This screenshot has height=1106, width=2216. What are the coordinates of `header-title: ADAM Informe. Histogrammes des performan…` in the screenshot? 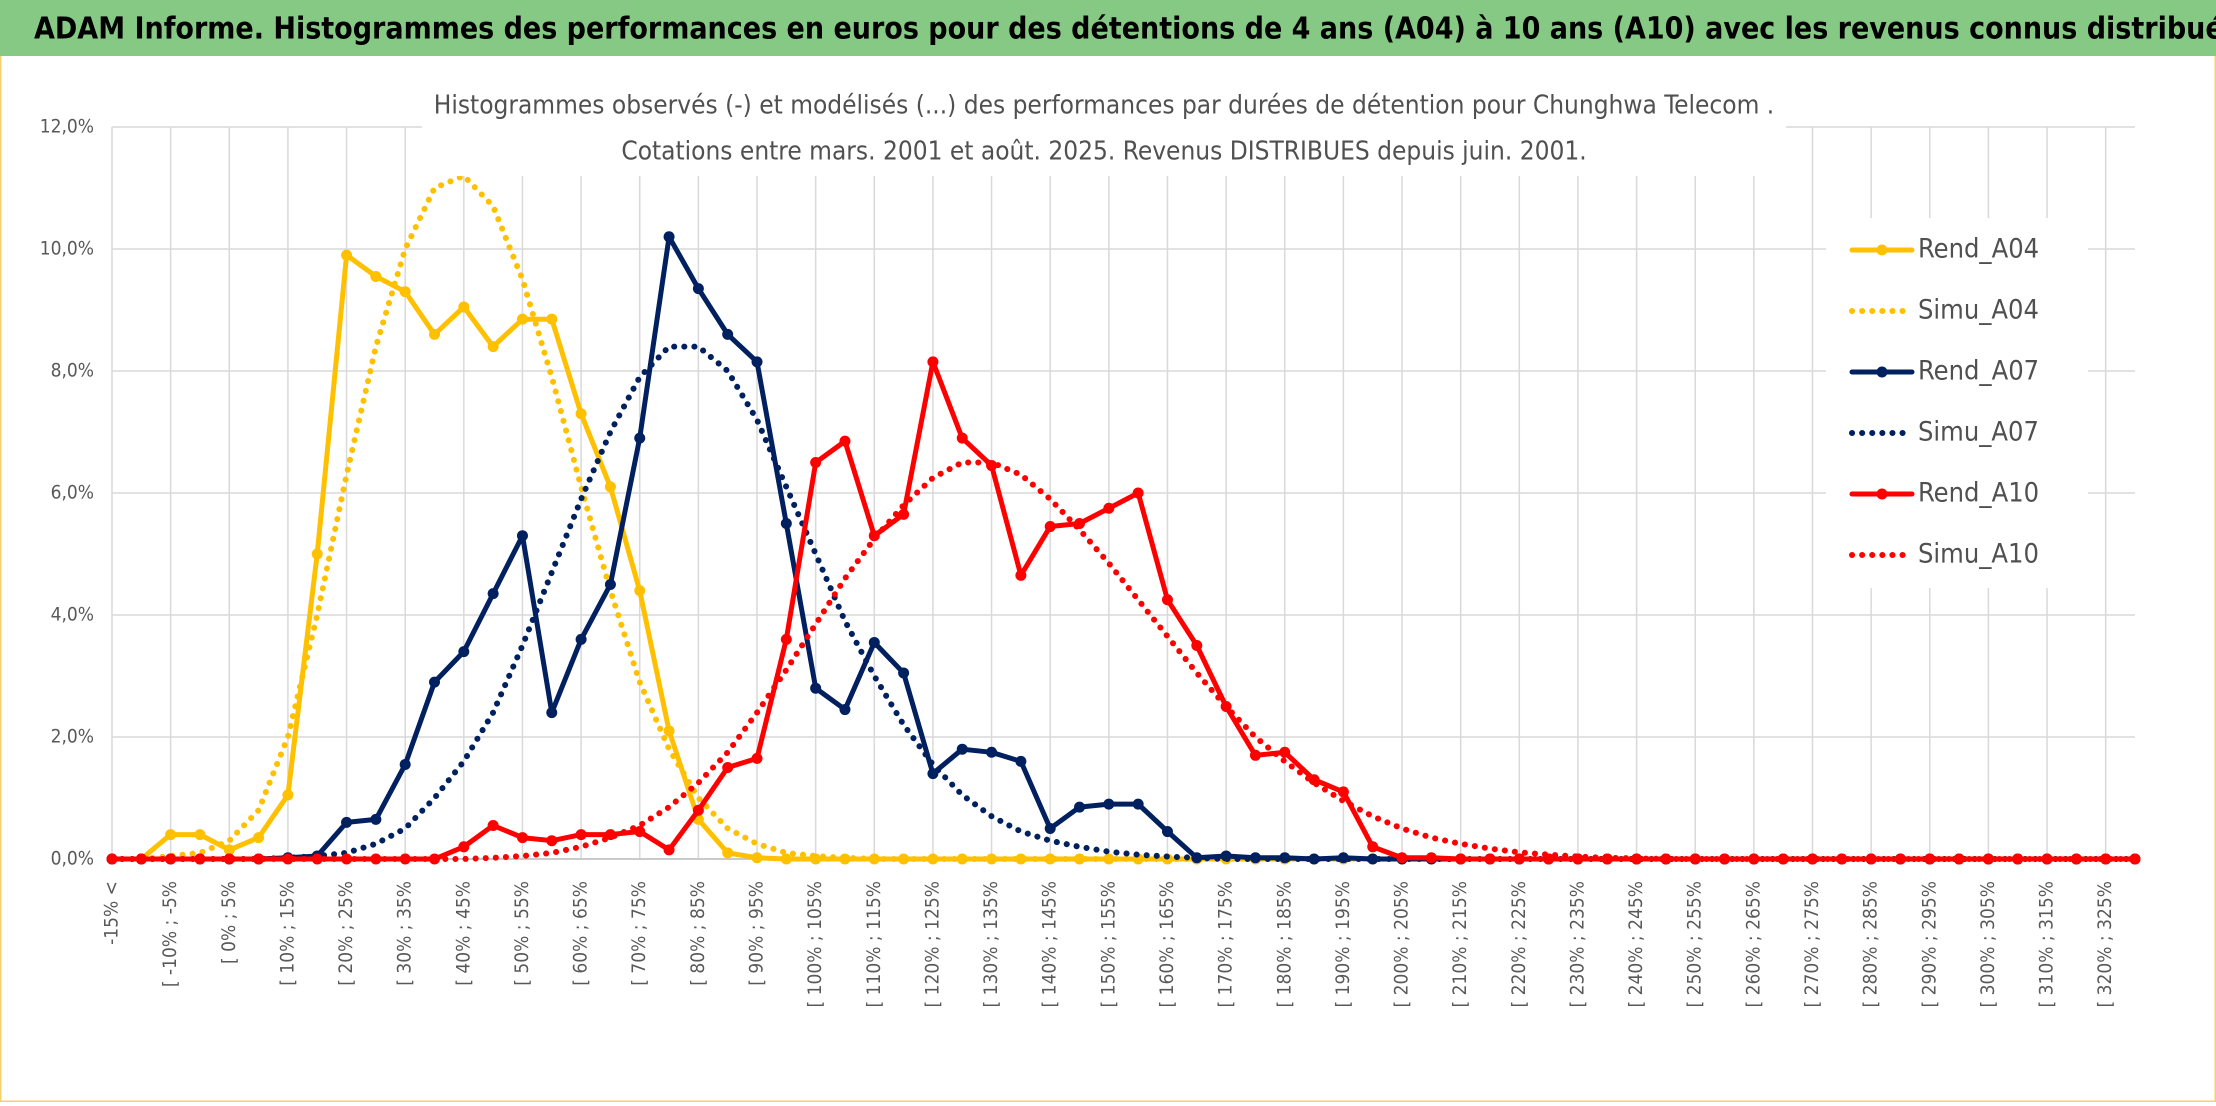 It's located at (1125, 29).